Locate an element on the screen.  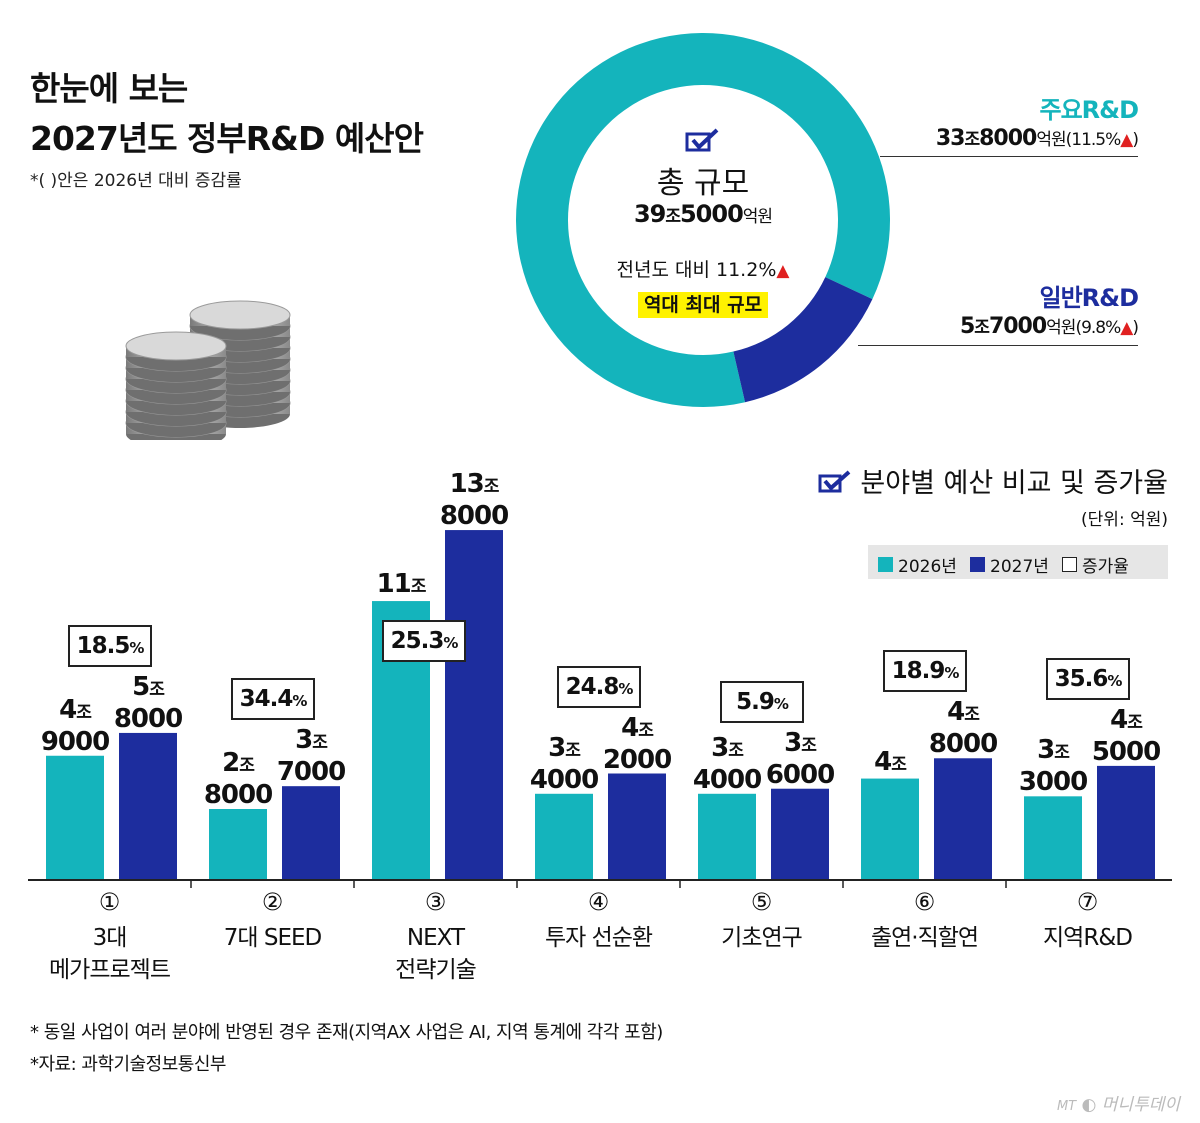
bar-label-2027-3: 13조 8000 is located at coordinates (474, 500).